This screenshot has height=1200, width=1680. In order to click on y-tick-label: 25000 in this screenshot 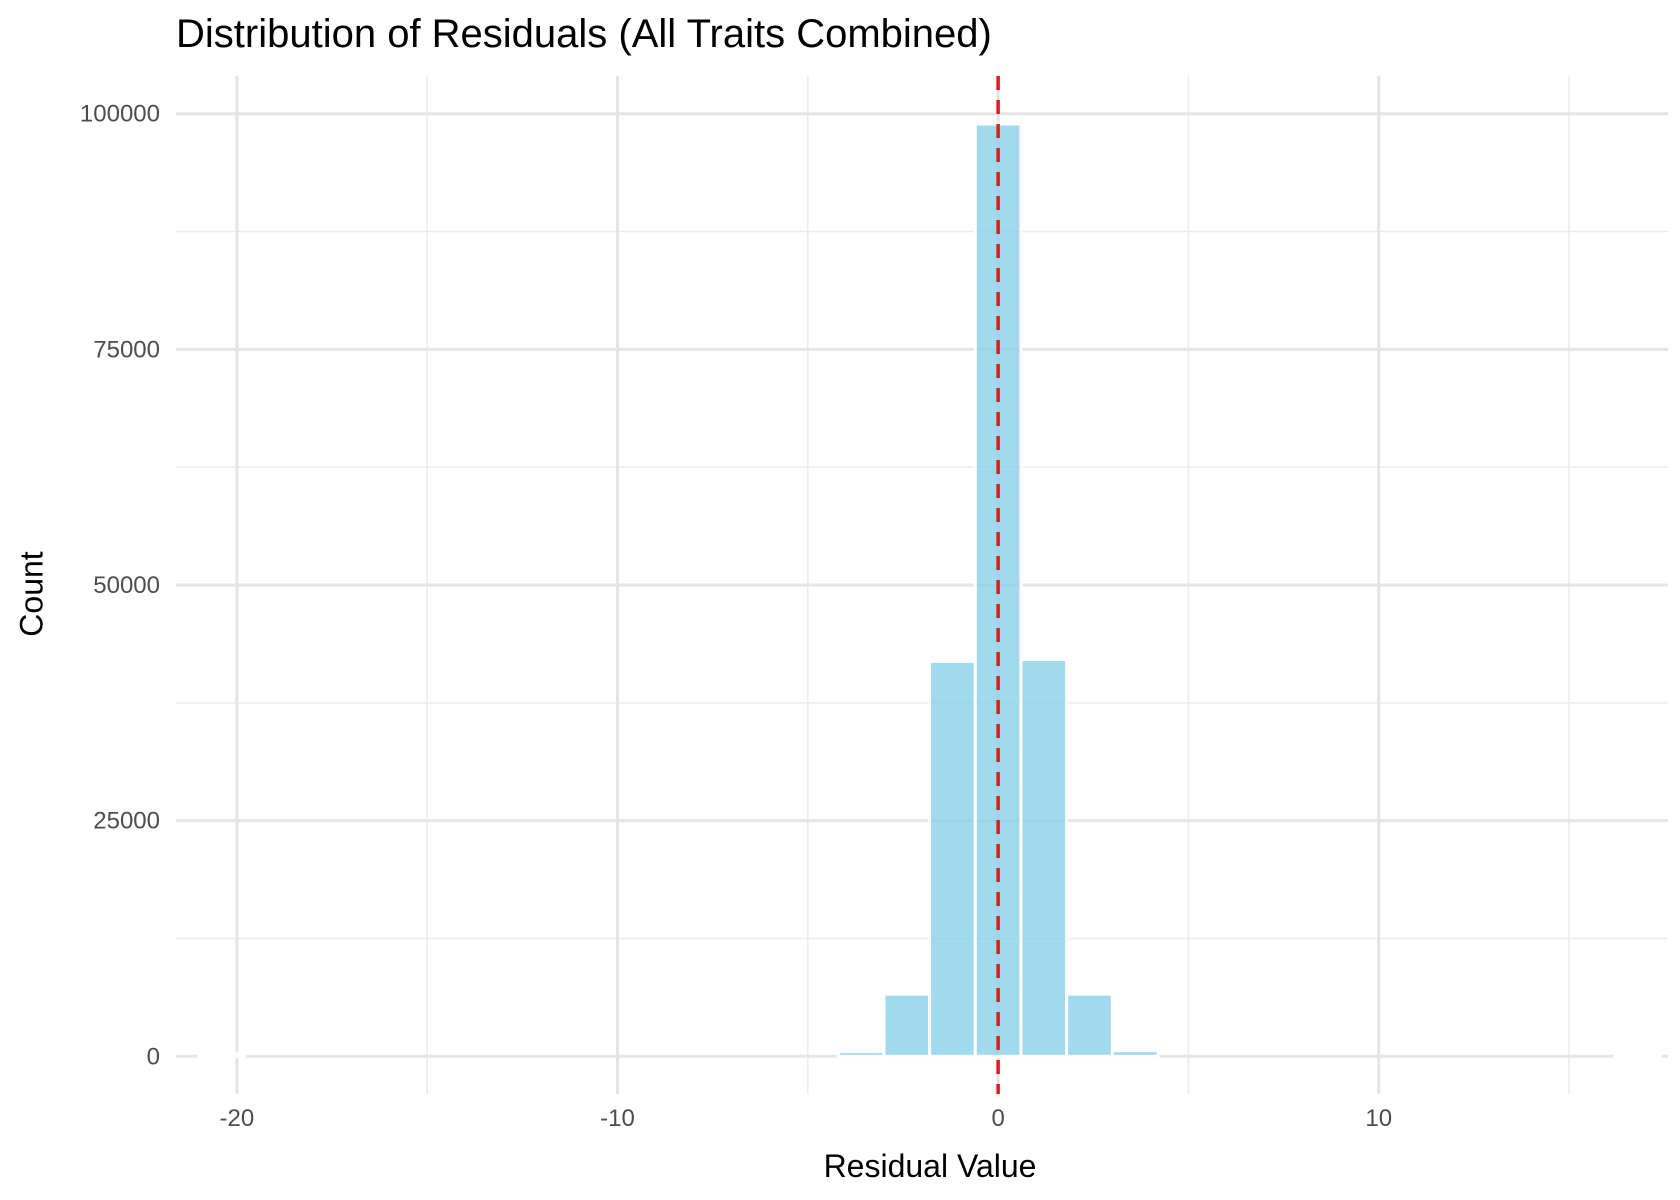, I will do `click(126, 821)`.